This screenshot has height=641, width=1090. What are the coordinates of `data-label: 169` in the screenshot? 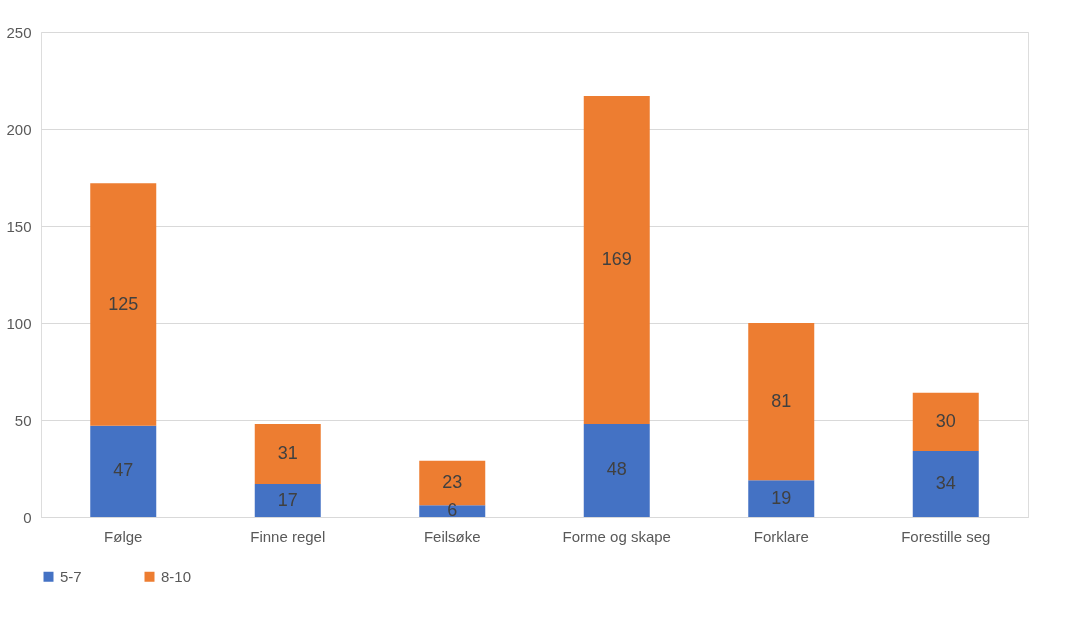 It's located at (616, 258).